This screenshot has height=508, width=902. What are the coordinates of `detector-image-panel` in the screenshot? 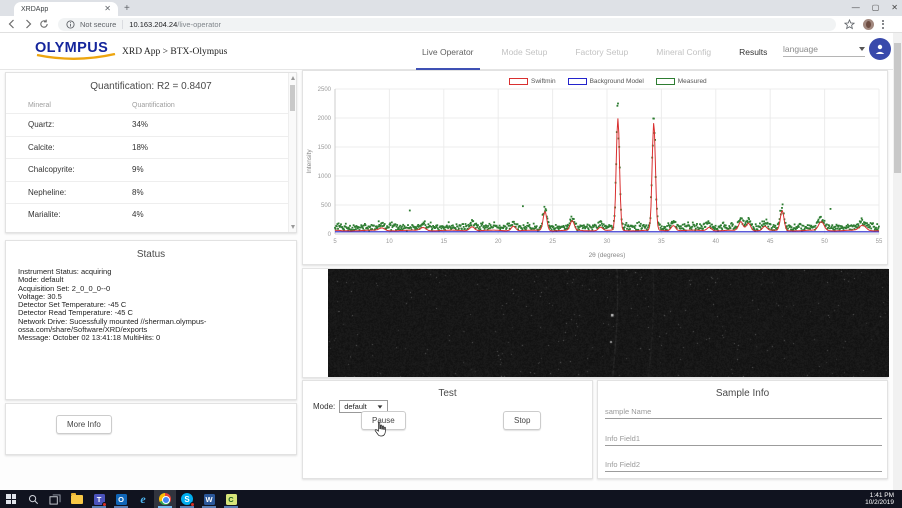 It's located at (595, 323).